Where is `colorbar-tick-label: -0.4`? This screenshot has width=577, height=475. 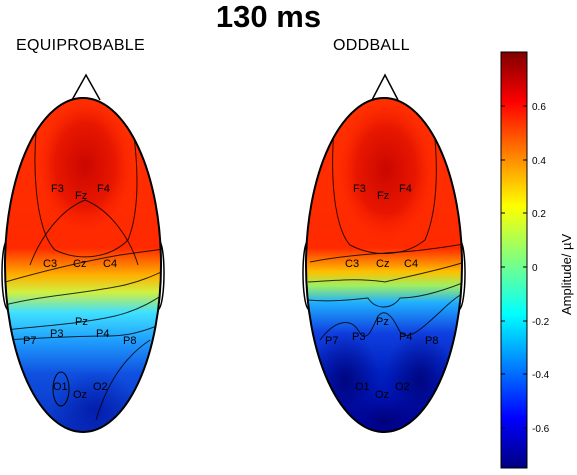
colorbar-tick-label: -0.4 is located at coordinates (541, 375).